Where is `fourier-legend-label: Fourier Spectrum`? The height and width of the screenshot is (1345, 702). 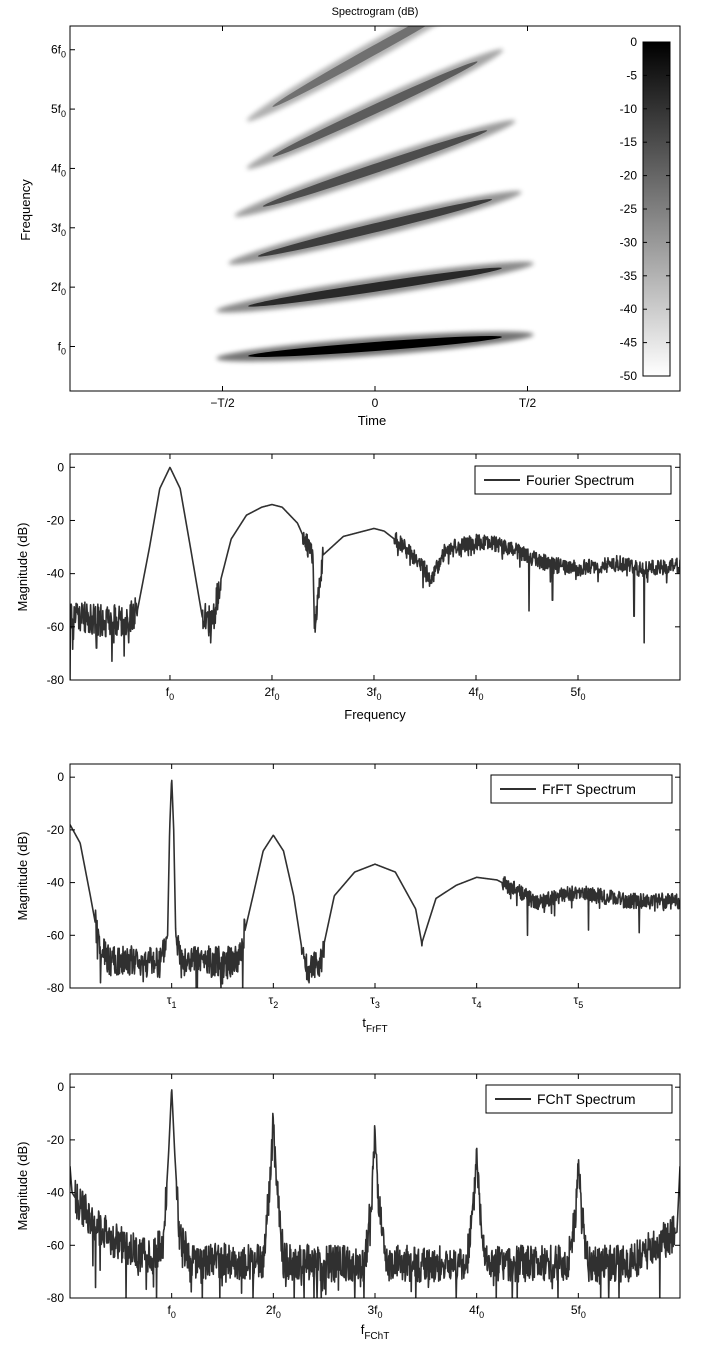 fourier-legend-label: Fourier Spectrum is located at coordinates (580, 480).